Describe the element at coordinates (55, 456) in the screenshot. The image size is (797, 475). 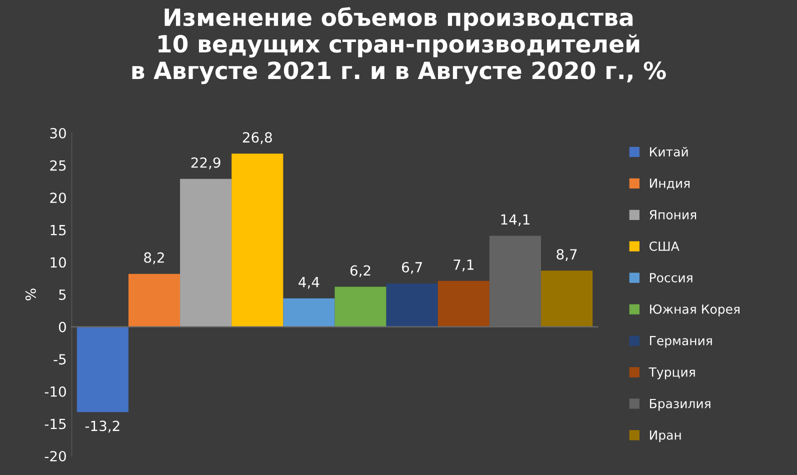
I see `y-tick-label: -20` at that location.